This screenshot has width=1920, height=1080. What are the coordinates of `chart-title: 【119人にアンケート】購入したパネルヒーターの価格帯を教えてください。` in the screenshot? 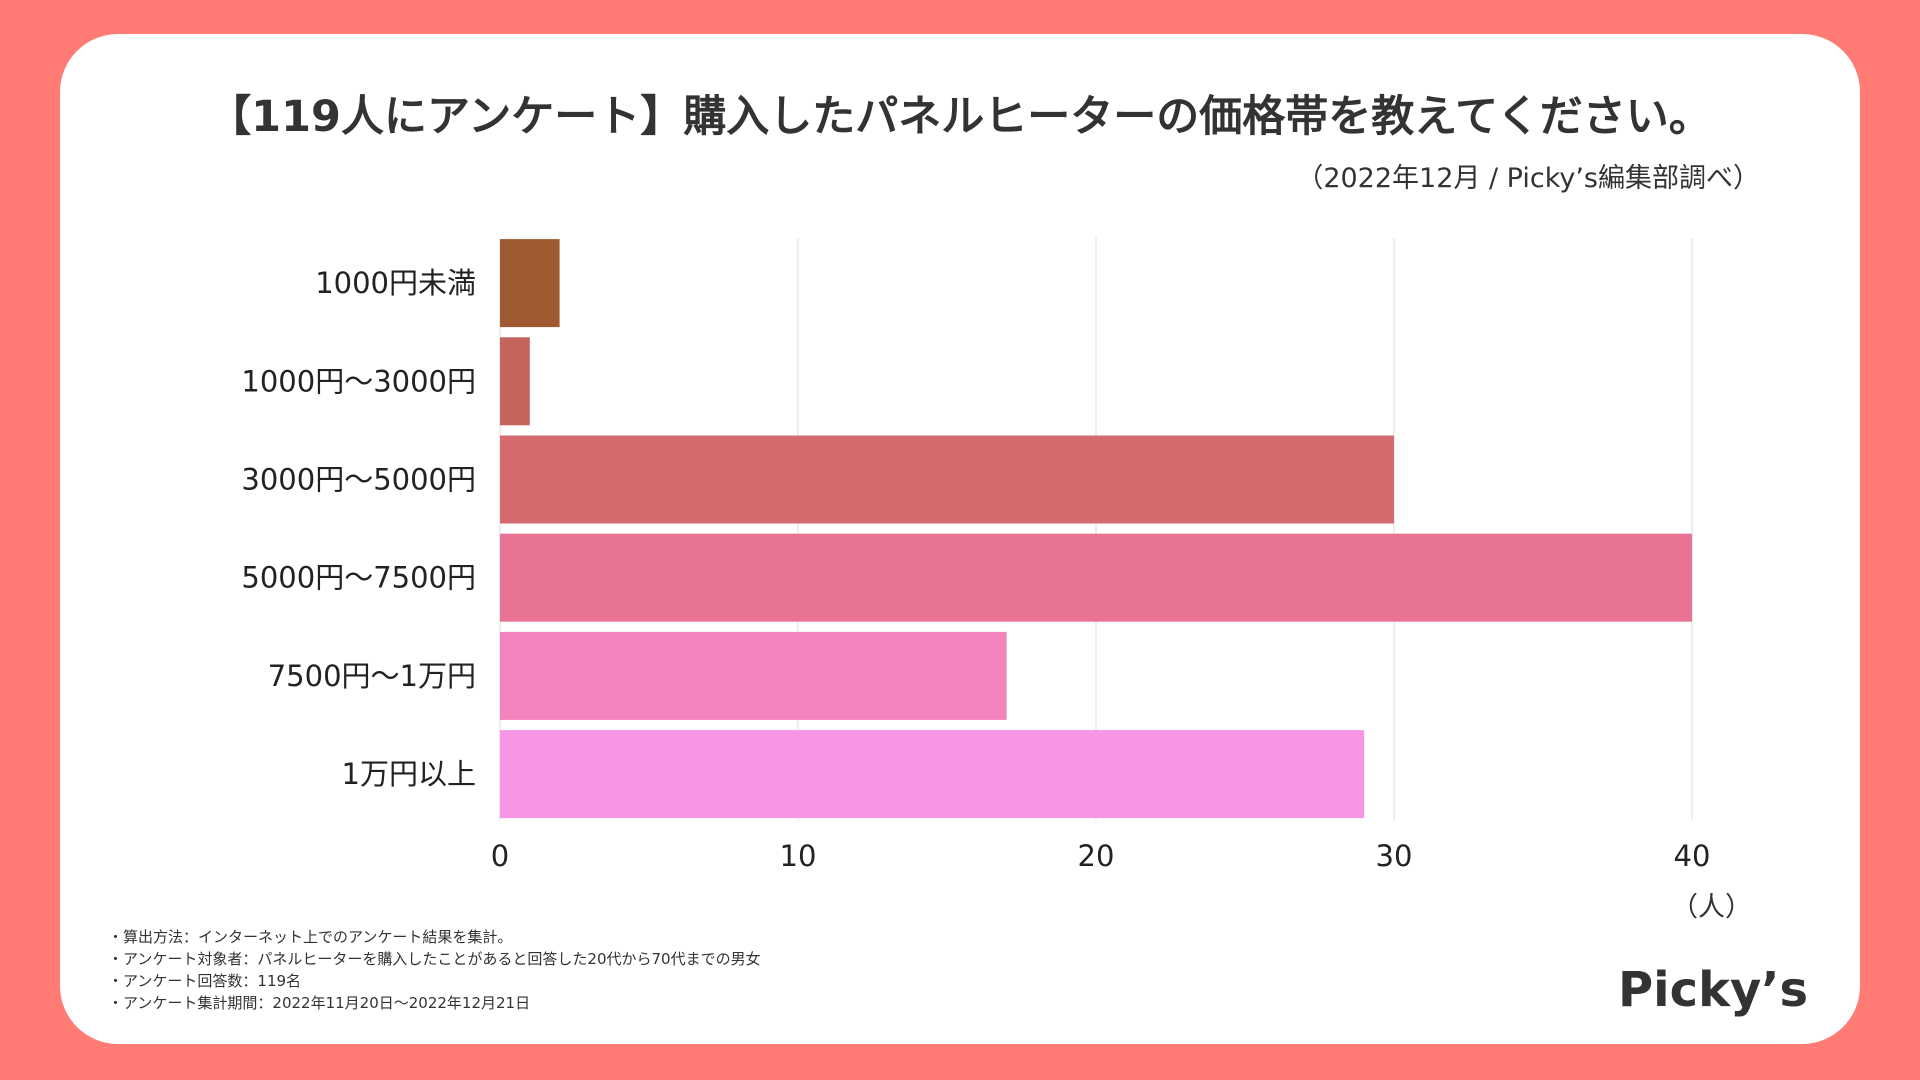 It's located at (960, 117).